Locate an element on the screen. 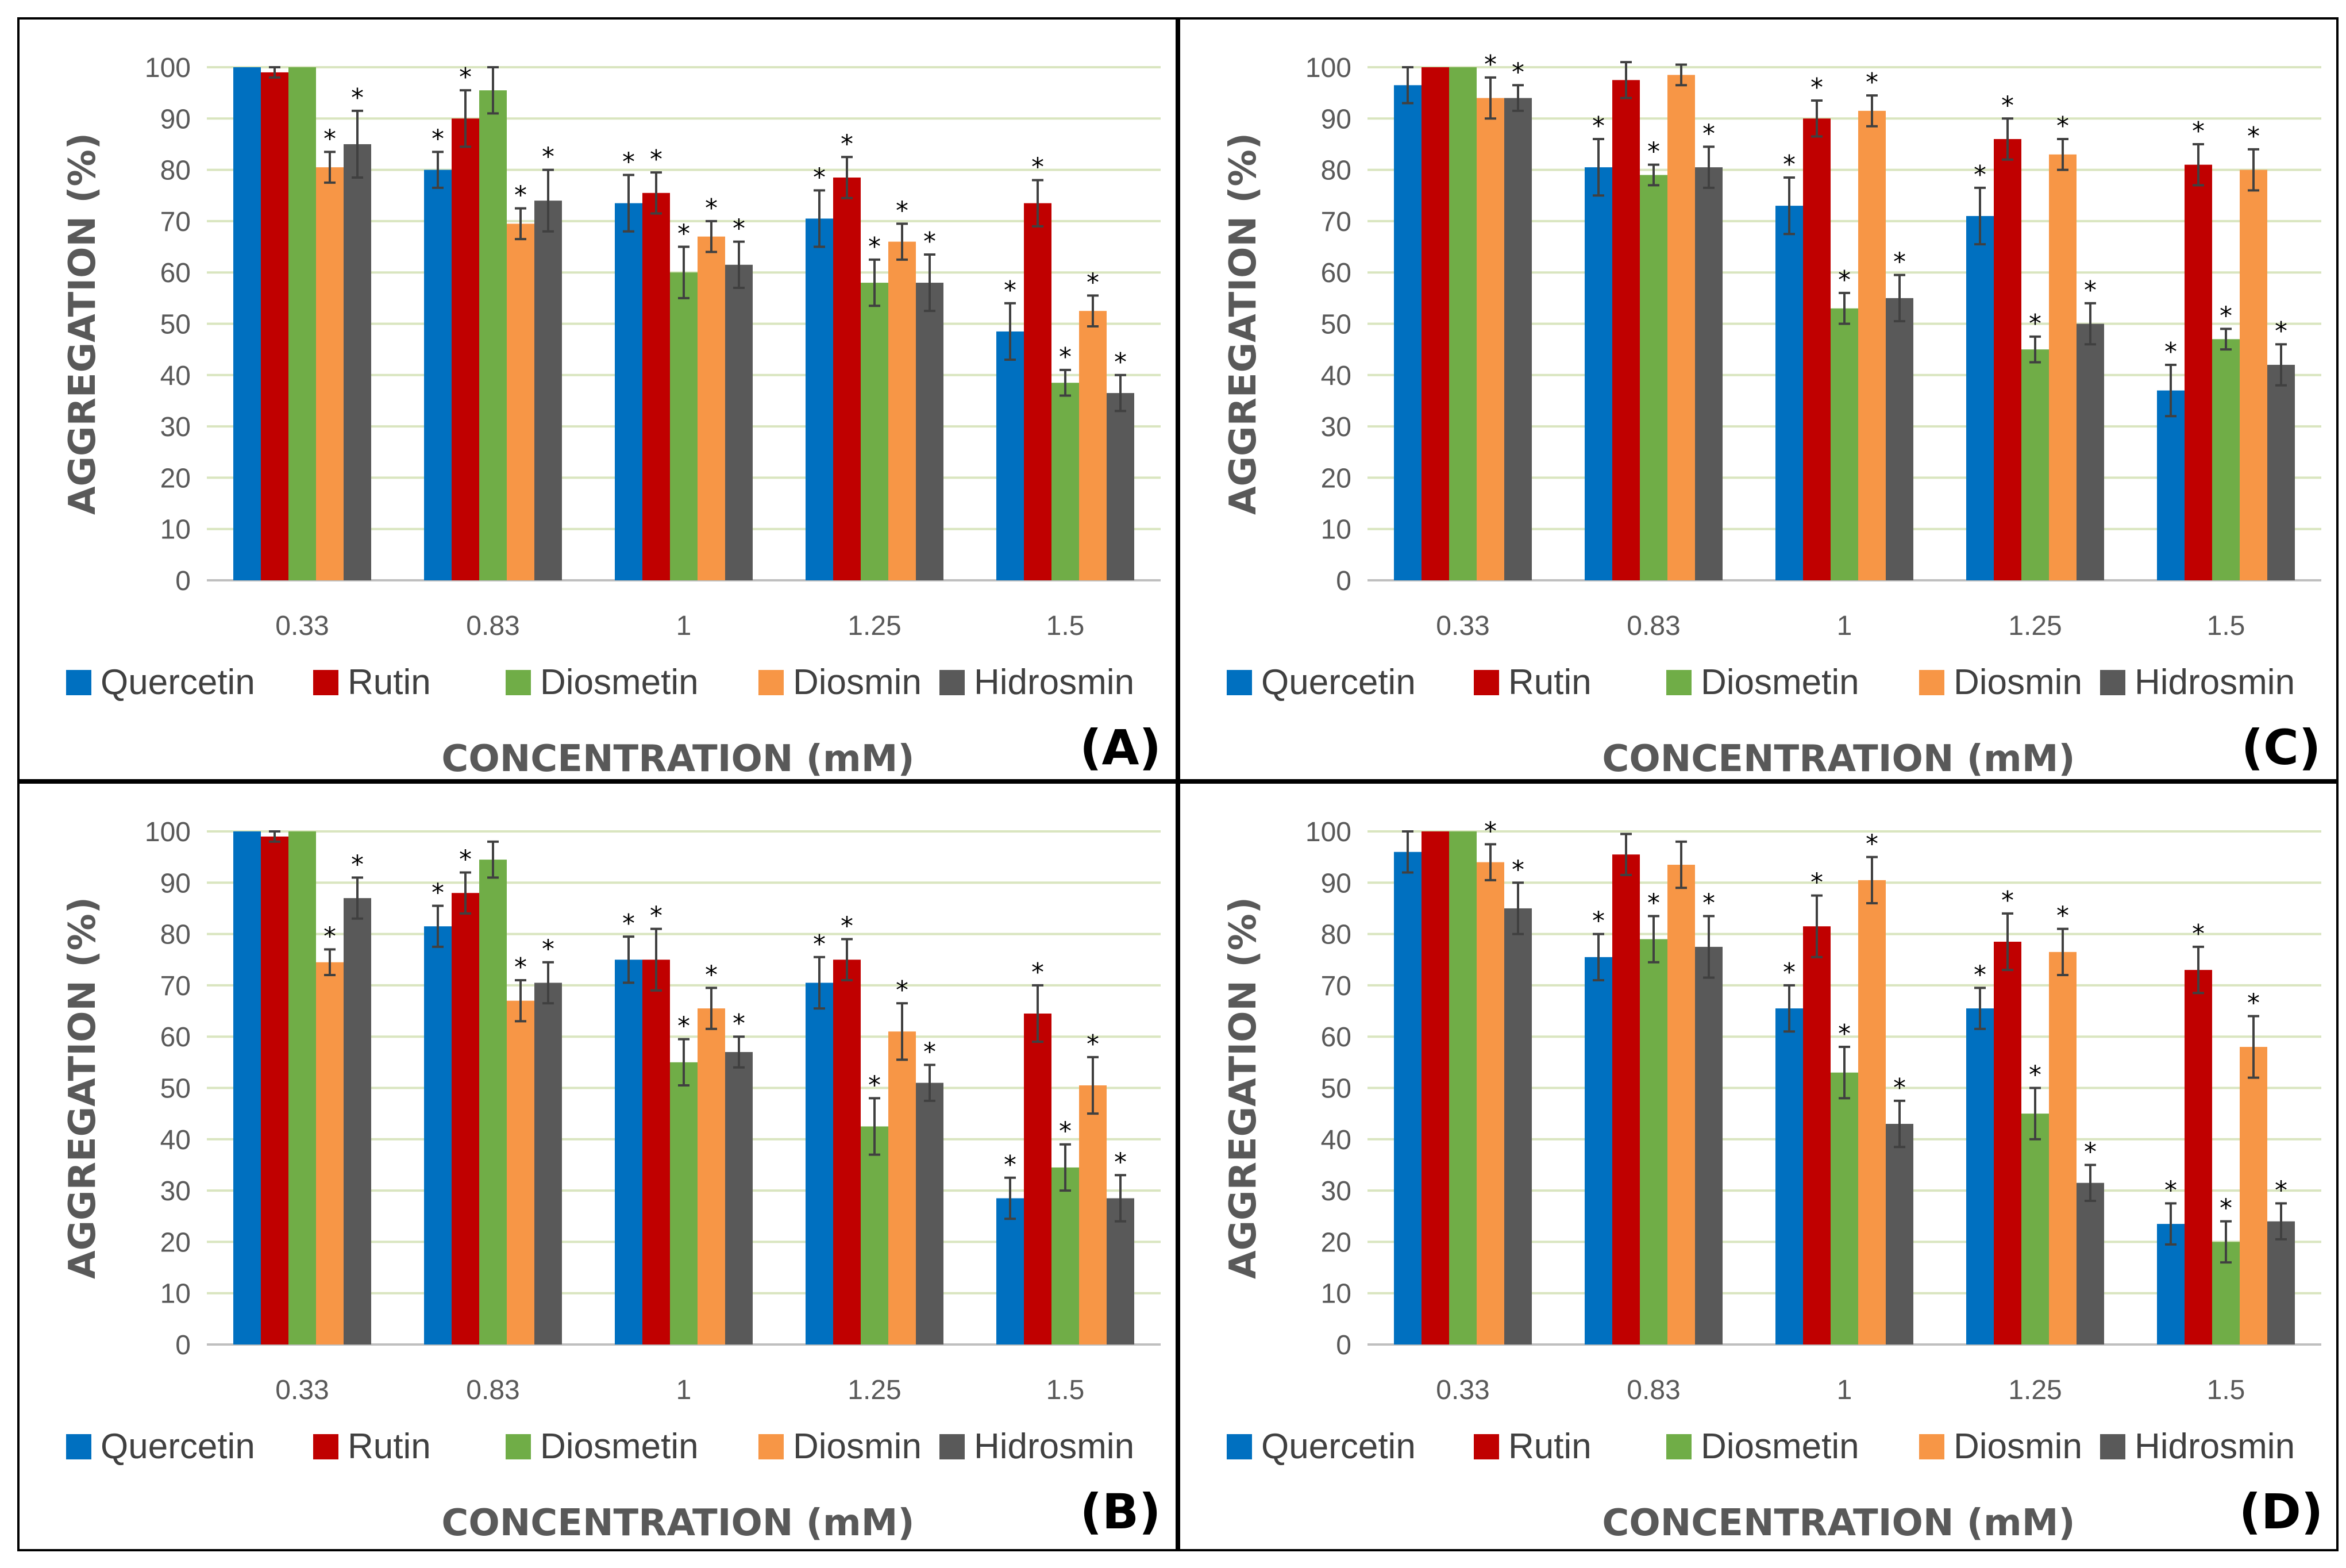 This screenshot has height=1568, width=2346. y-tick-label: 20 is located at coordinates (175, 1242).